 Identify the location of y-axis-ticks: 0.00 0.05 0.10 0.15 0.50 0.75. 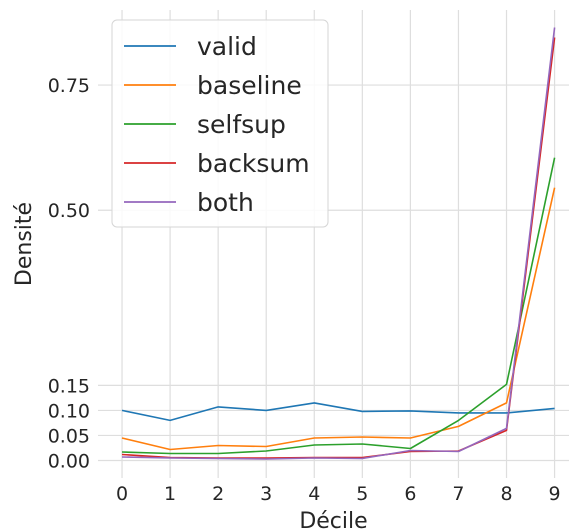
(69, 273).